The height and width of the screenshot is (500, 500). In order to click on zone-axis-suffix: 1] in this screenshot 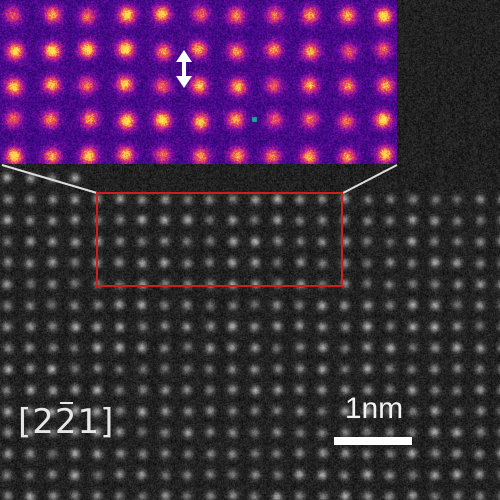, I will do `click(96, 422)`.